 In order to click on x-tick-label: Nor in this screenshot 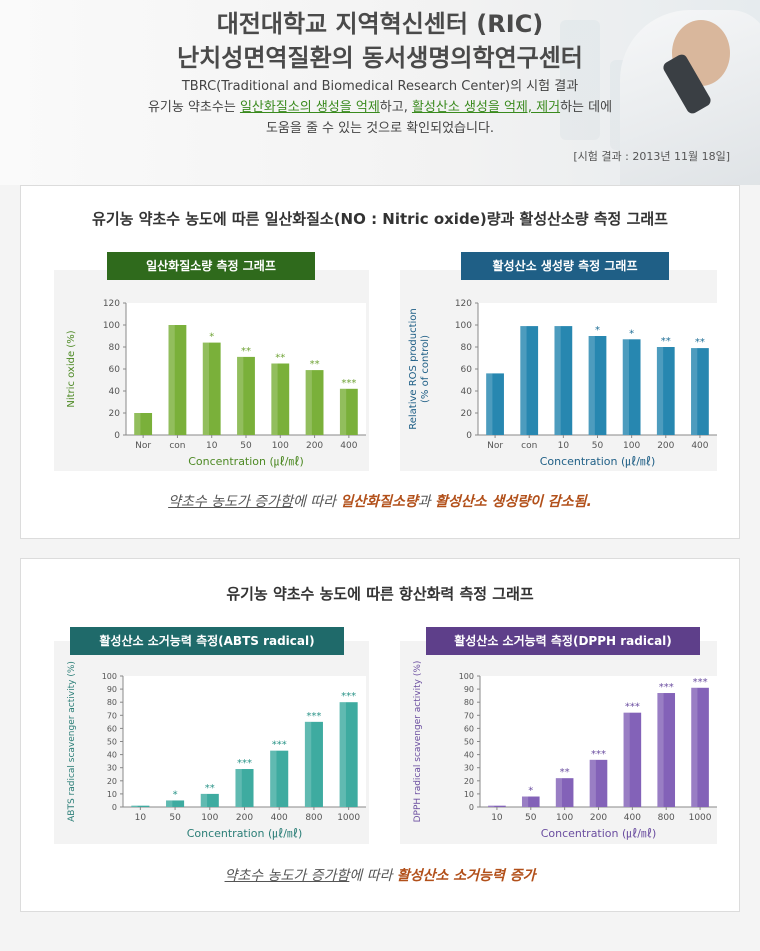, I will do `click(143, 446)`.